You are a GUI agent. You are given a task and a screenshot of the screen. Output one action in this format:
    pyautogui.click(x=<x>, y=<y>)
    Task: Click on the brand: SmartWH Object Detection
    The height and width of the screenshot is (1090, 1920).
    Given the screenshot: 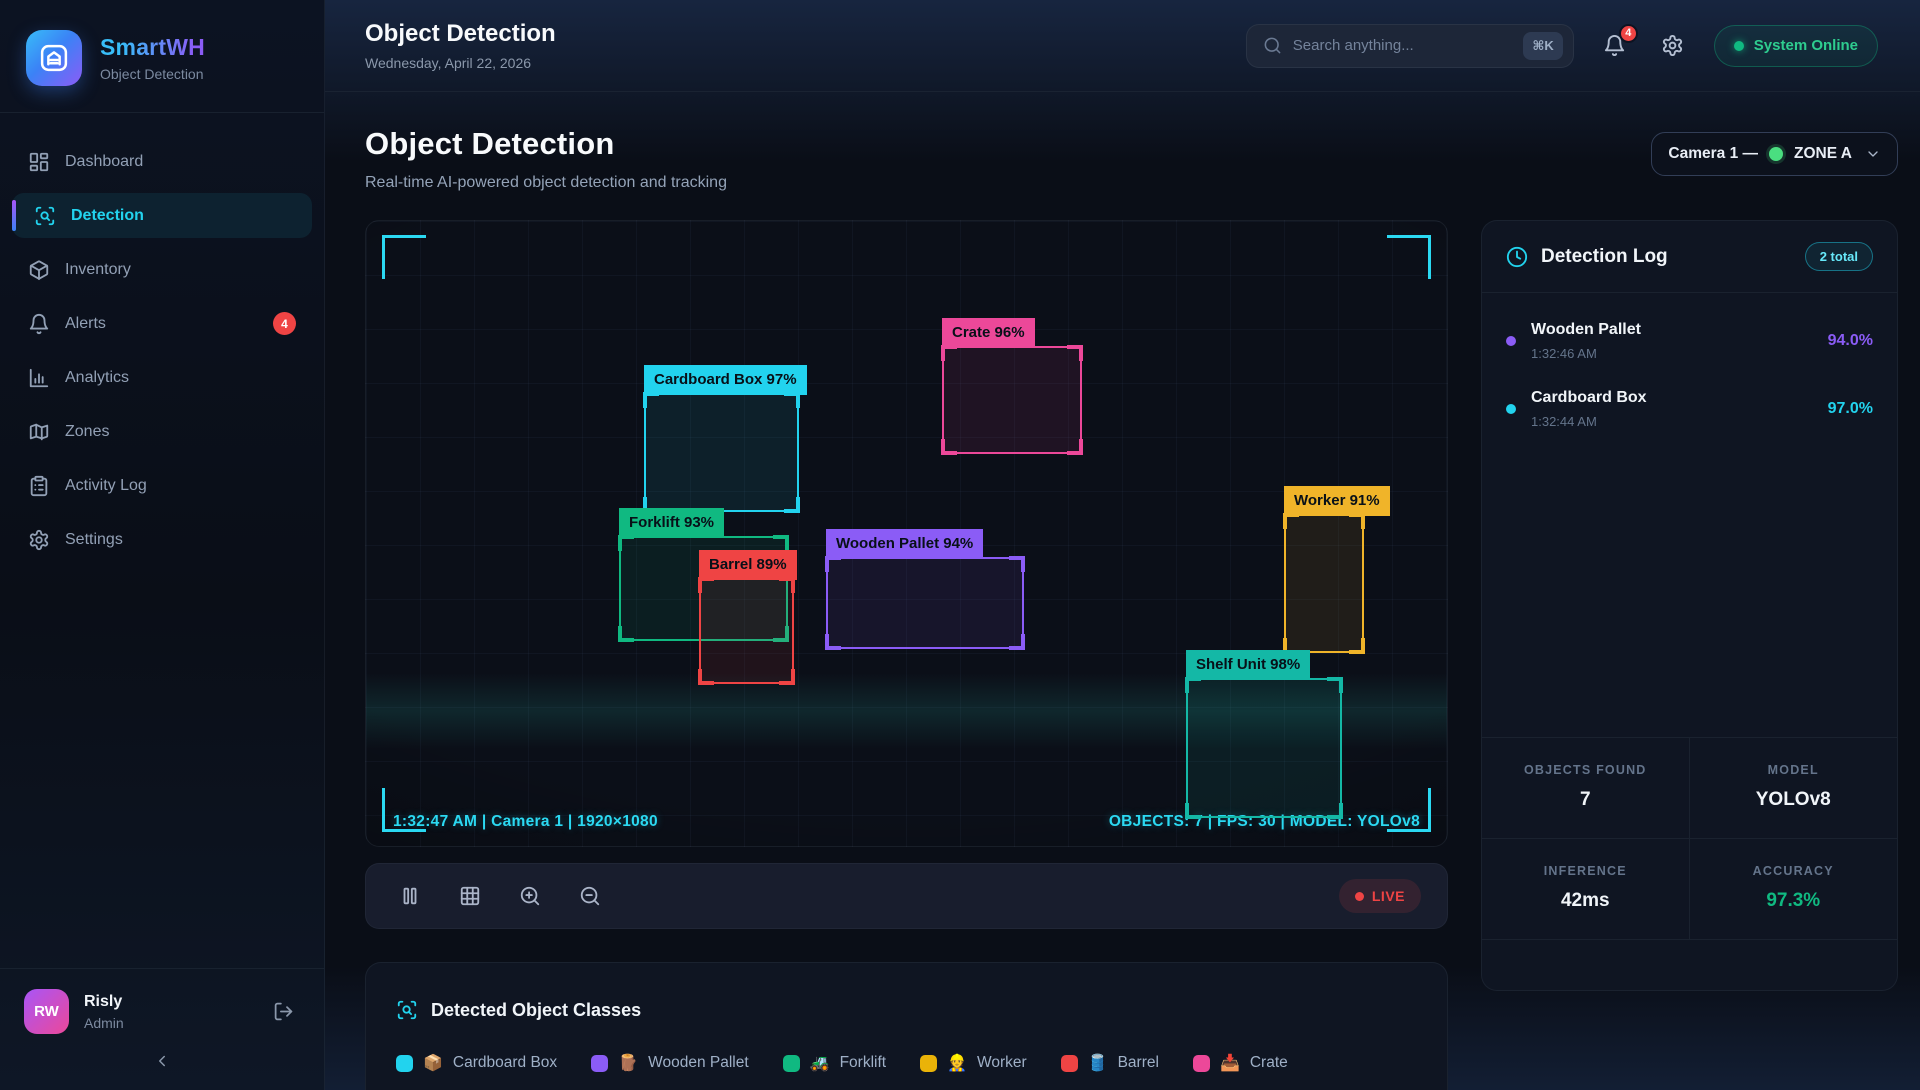 What is the action you would take?
    pyautogui.click(x=162, y=56)
    